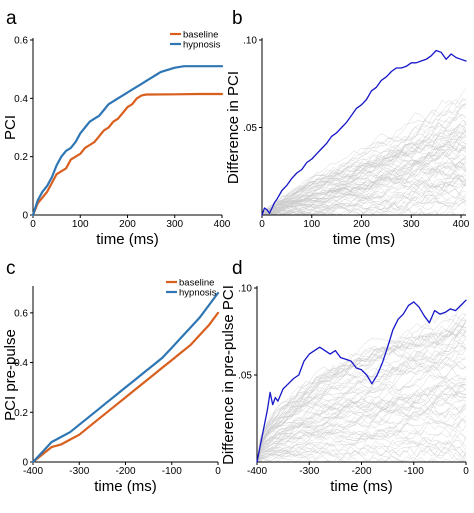  What do you see at coordinates (10, 127) in the screenshot?
I see `y-axis-title: PCI` at bounding box center [10, 127].